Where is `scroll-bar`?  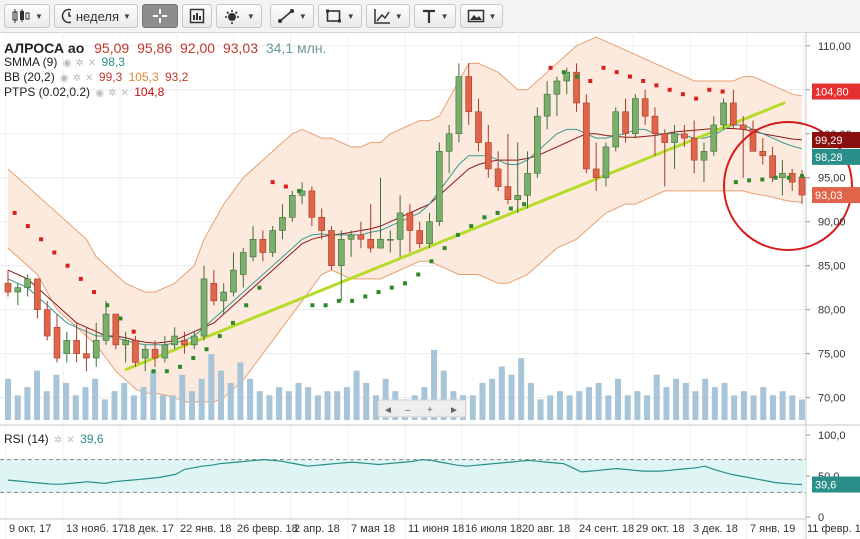
scroll-bar is located at coordinates (422, 408).